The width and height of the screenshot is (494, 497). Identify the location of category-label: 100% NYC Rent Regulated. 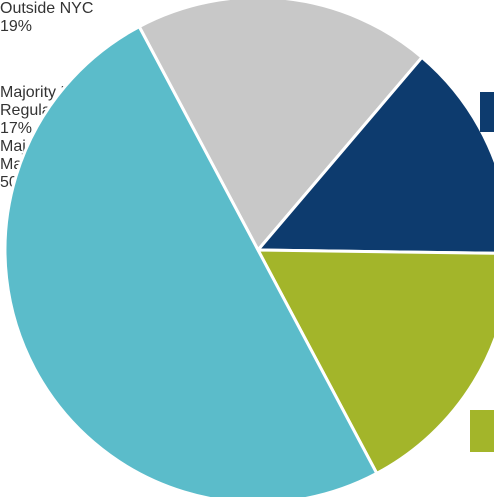
(49, 52).